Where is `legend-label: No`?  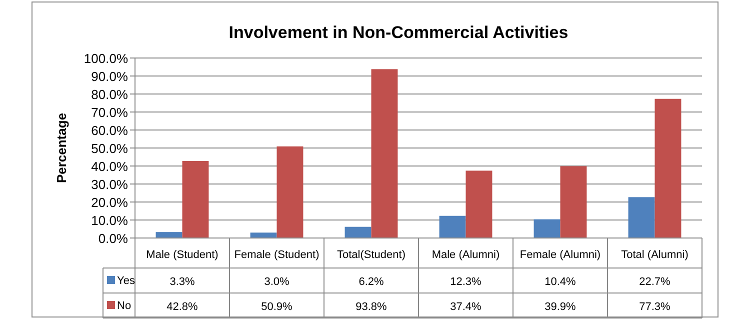
legend-label: No is located at coordinates (124, 306).